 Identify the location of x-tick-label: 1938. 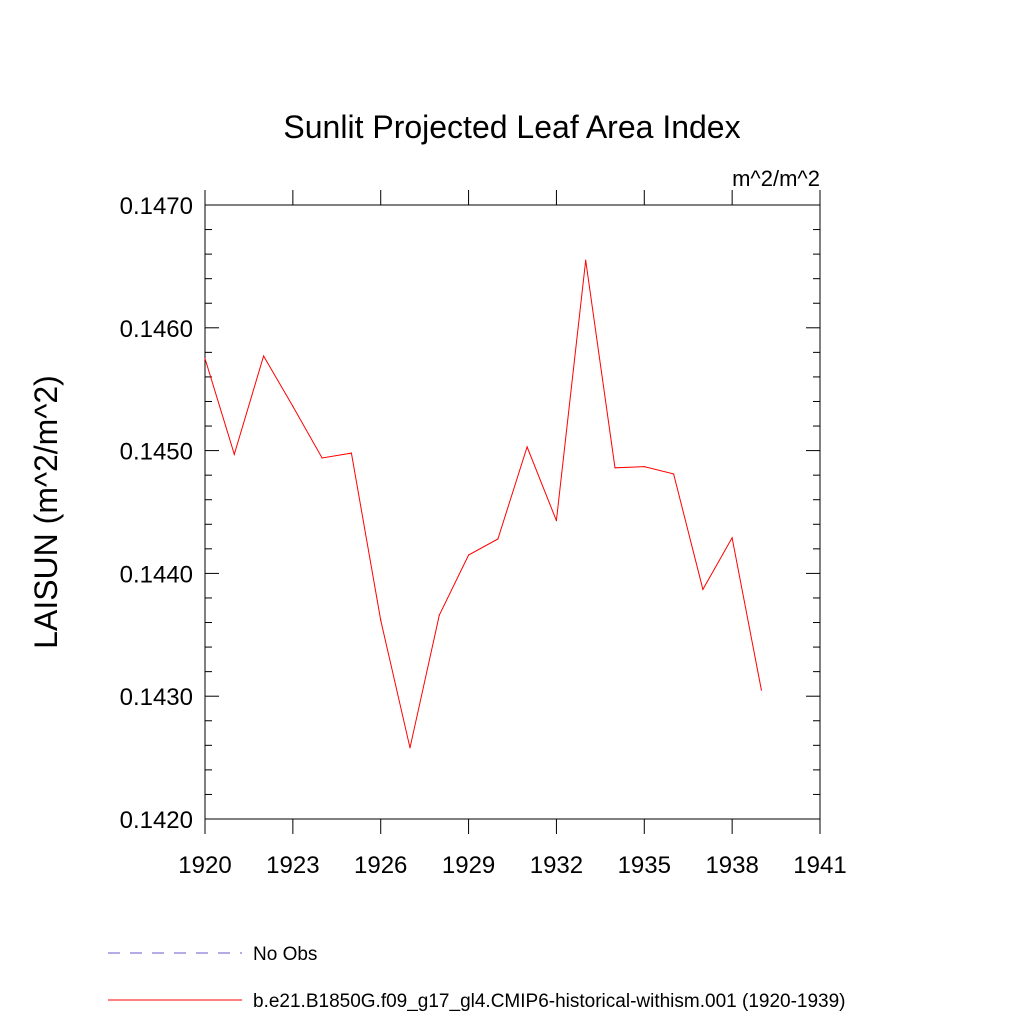
(731, 865).